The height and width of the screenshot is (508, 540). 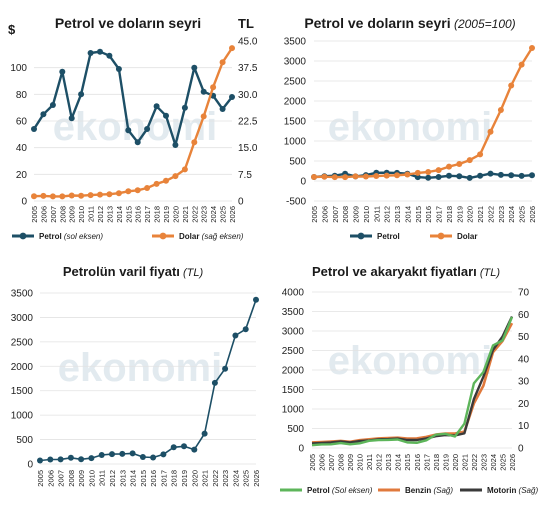 I want to click on chart-title: Petrol ve doların seyri (2005=100), so click(x=409, y=23).